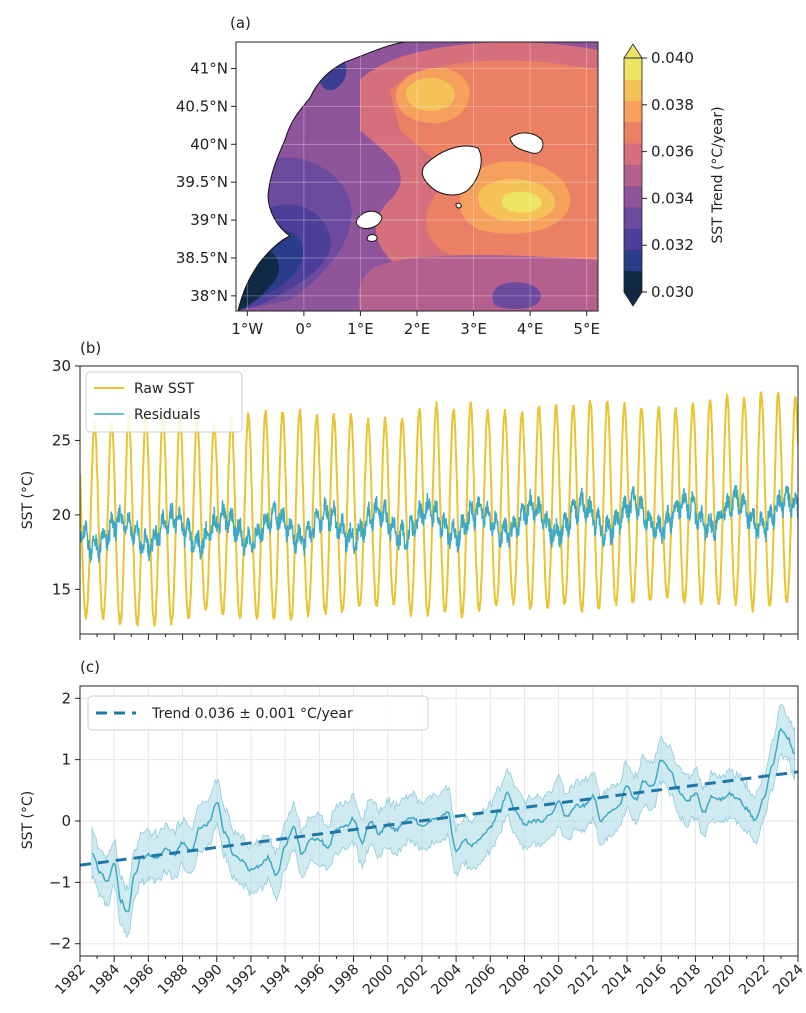 Image resolution: width=806 pixels, height=1013 pixels. I want to click on panel-c-xtick-label: 1986, so click(139, 979).